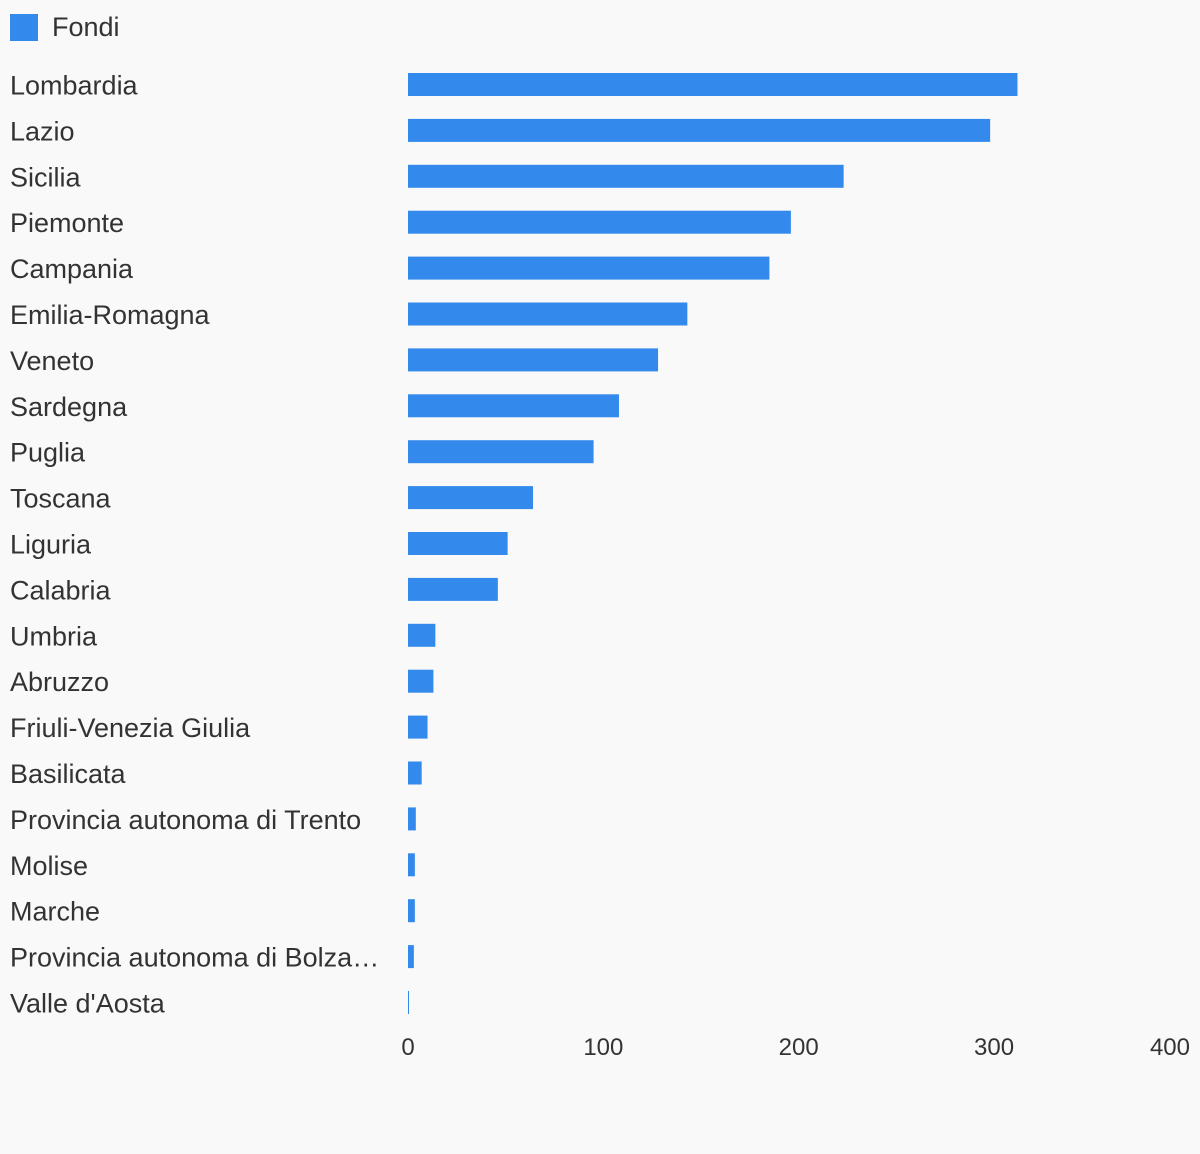 Image resolution: width=1200 pixels, height=1154 pixels. Describe the element at coordinates (185, 820) in the screenshot. I see `category-label-provincia-autonoma-di-trento: Provincia autonoma di Trento` at that location.